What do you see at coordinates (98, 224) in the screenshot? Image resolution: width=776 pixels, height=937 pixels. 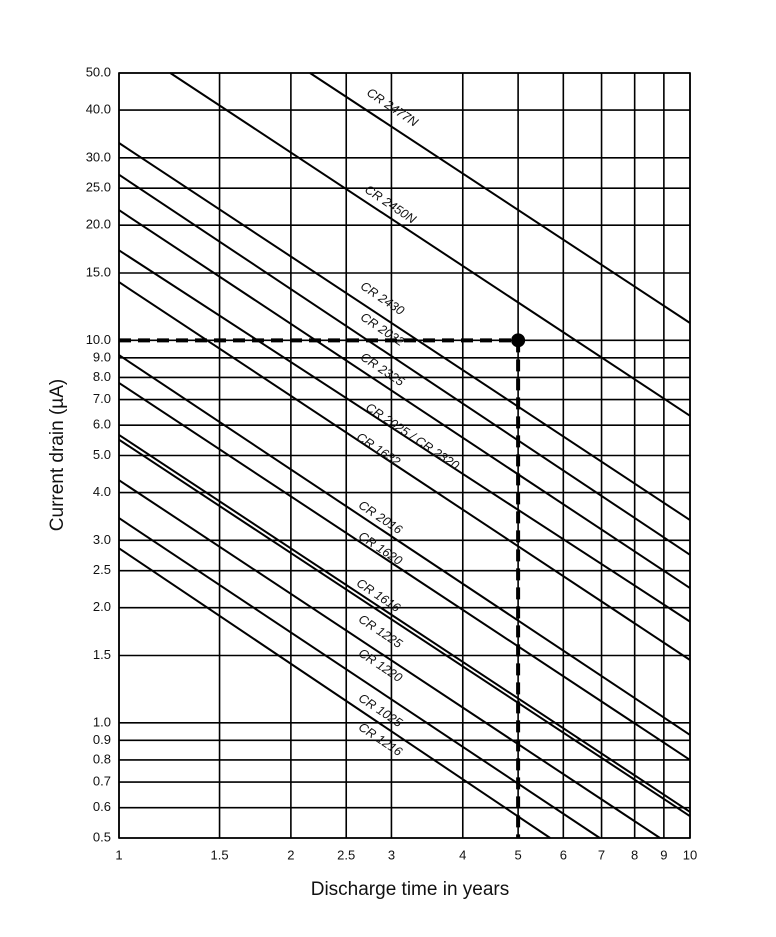 I see `y-tick-label: 20.0` at bounding box center [98, 224].